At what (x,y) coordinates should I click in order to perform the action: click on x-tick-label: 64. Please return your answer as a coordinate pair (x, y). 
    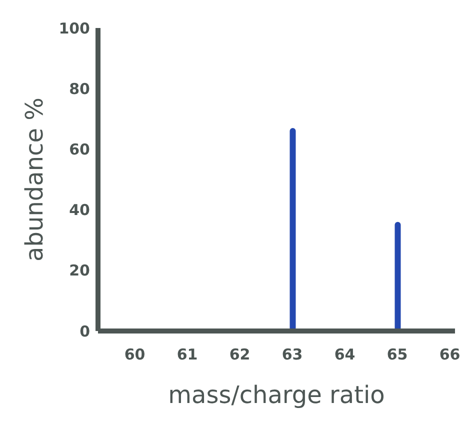
    Looking at the image, I should click on (345, 355).